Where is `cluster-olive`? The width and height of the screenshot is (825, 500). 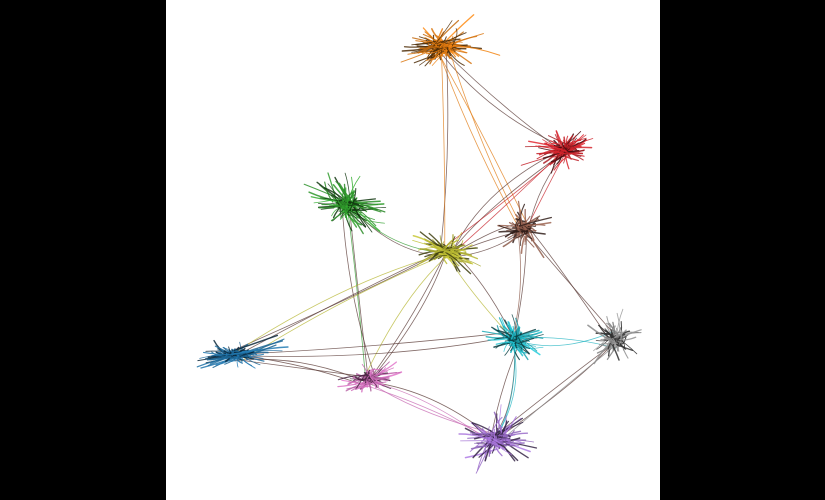 cluster-olive is located at coordinates (446, 253).